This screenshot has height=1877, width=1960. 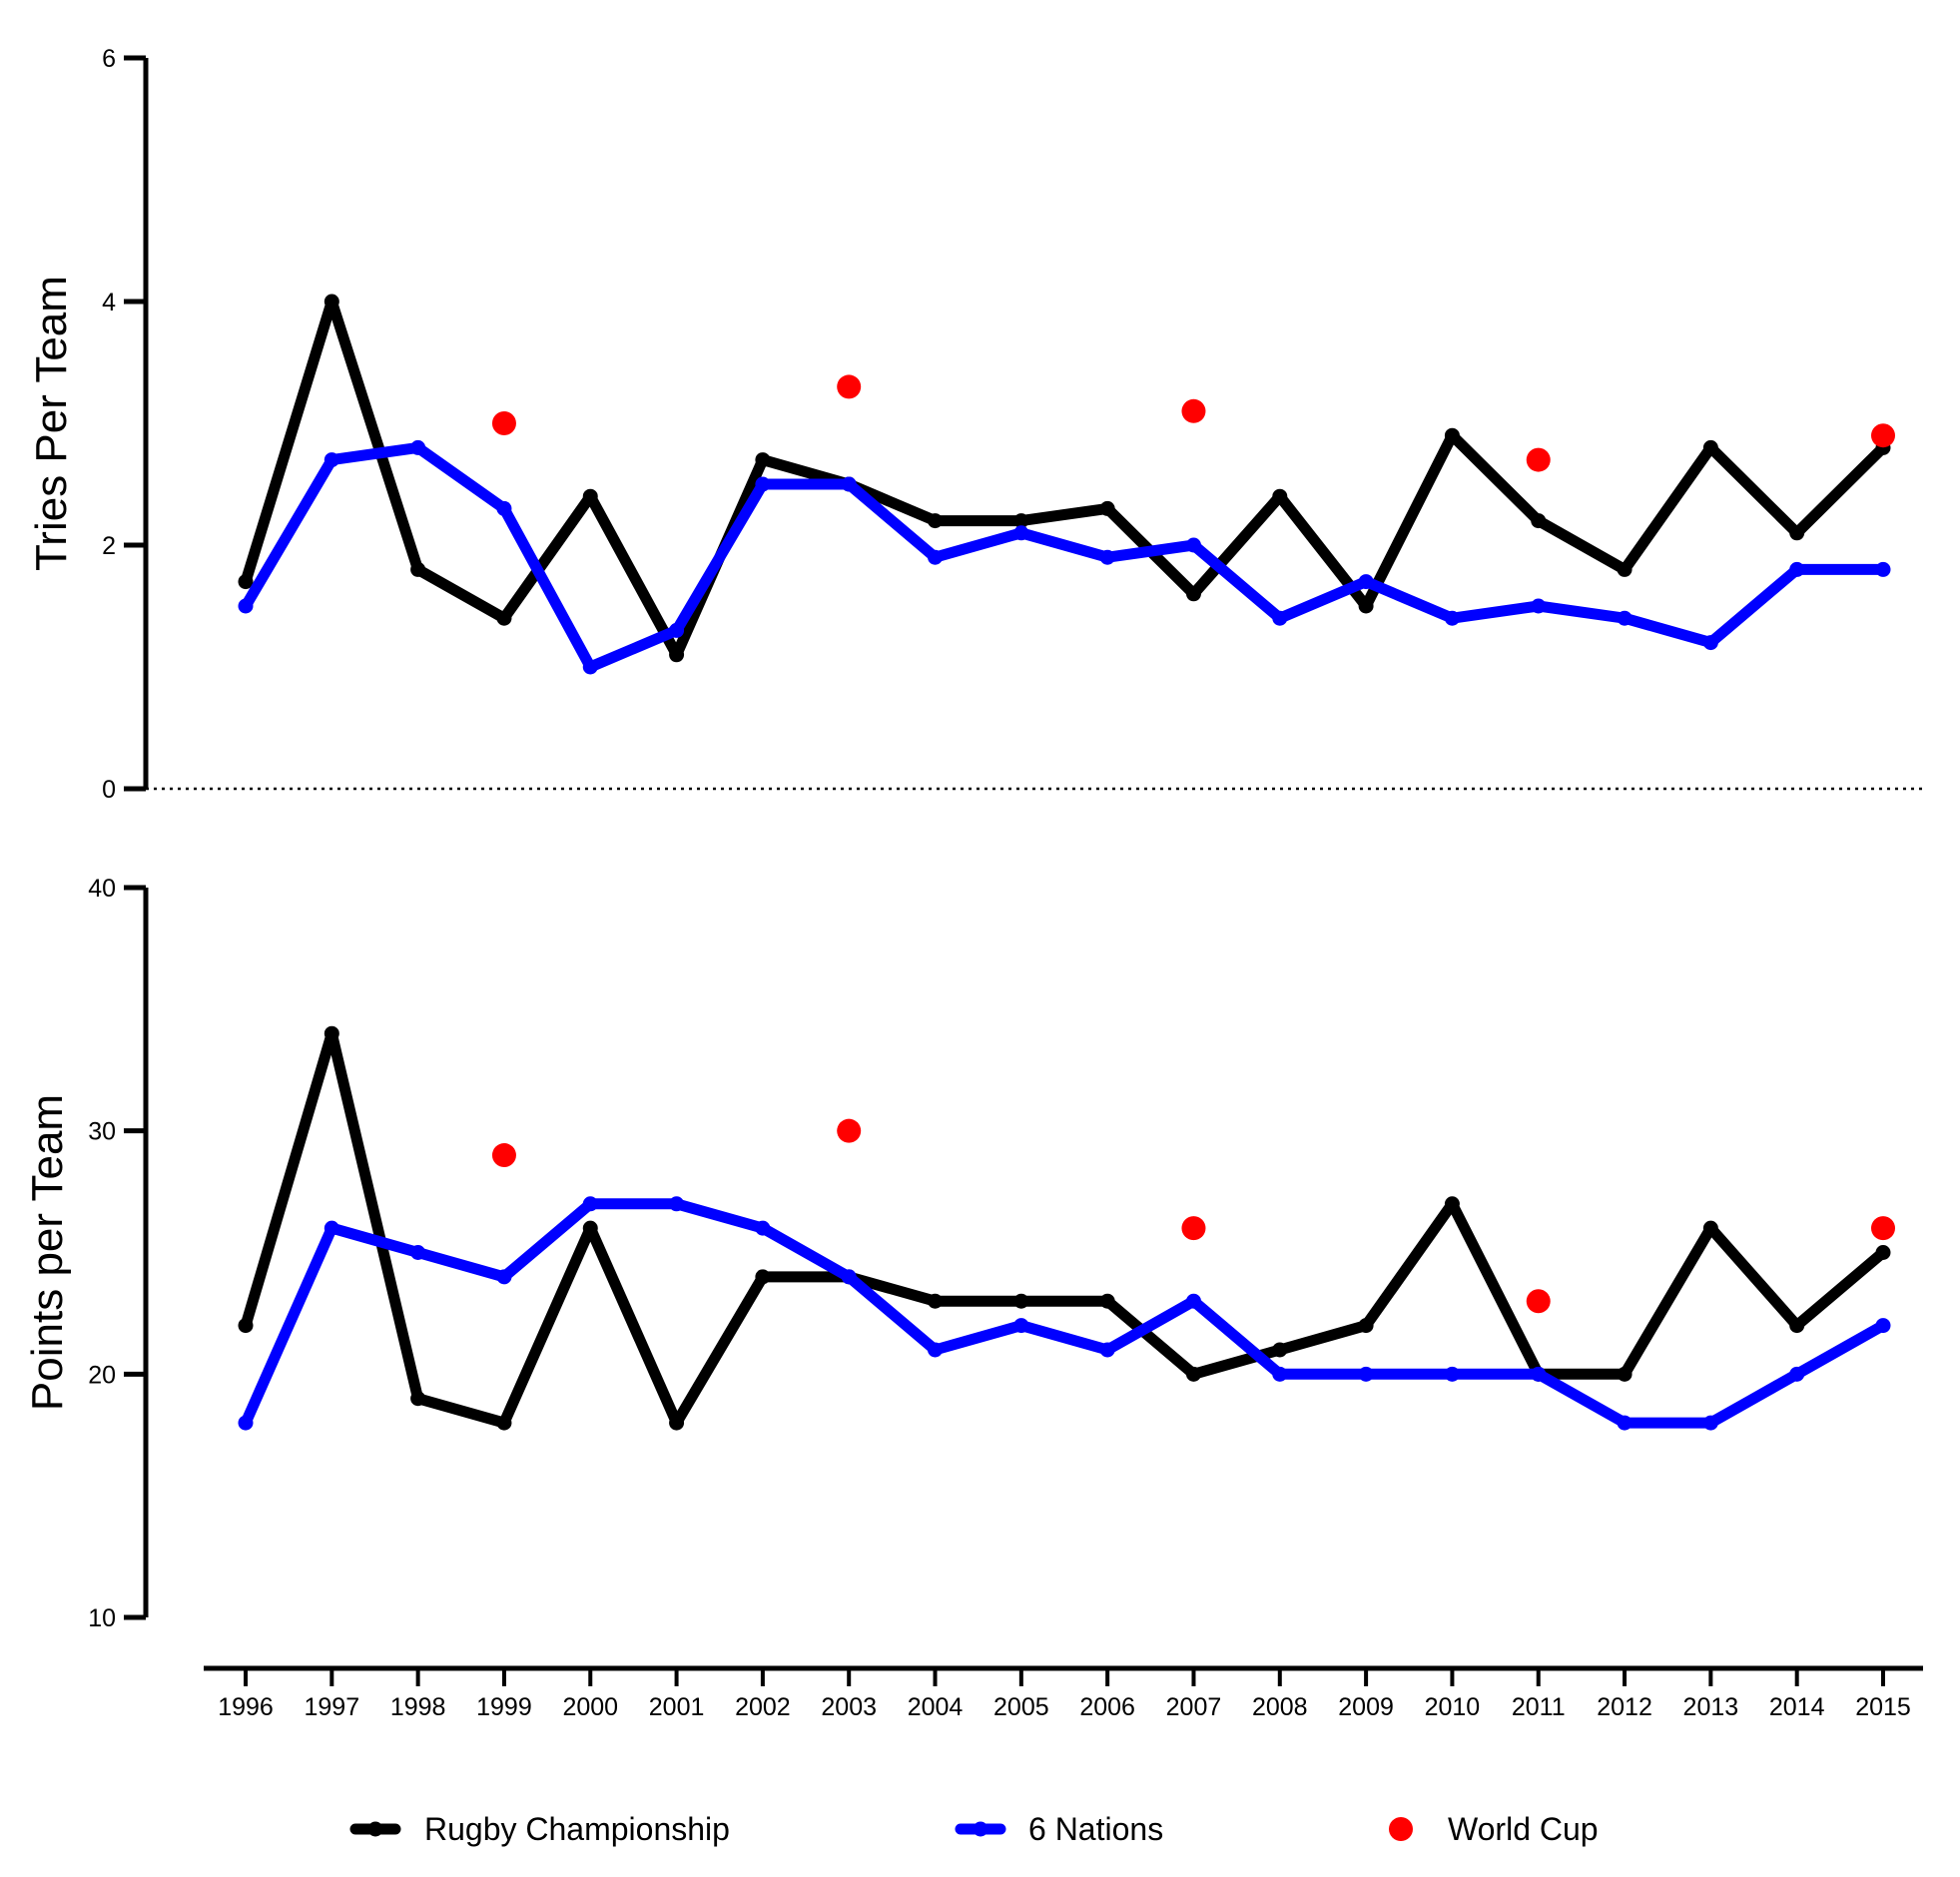 What do you see at coordinates (1021, 1707) in the screenshot?
I see `x-tick-label: 2005` at bounding box center [1021, 1707].